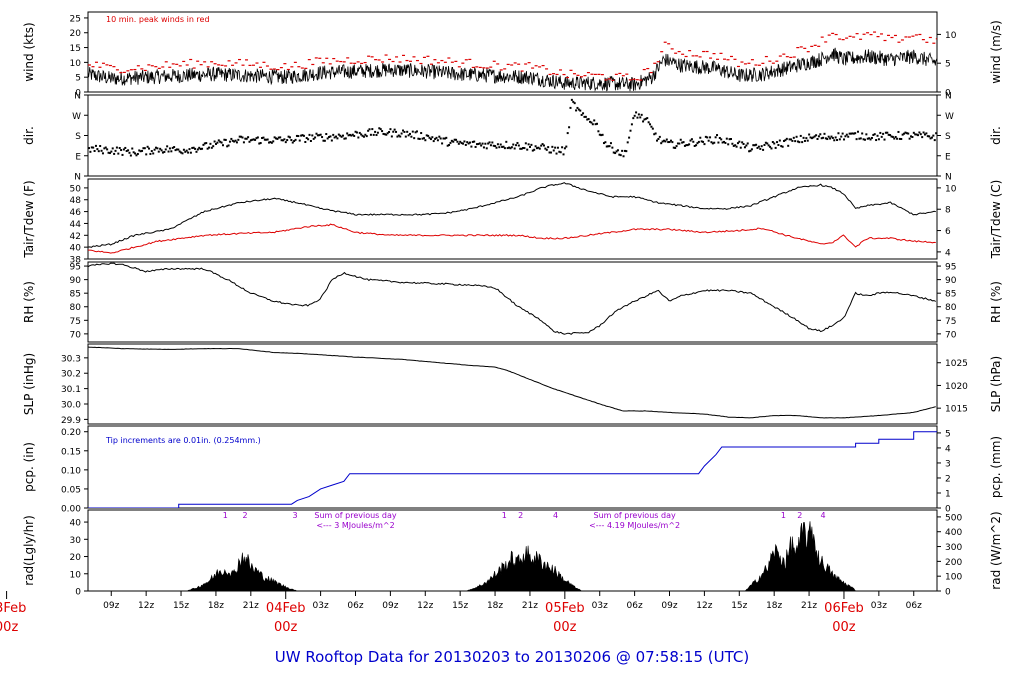 The height and width of the screenshot is (700, 1024). What do you see at coordinates (75, 49) in the screenshot?
I see `wind-ytick-label: 15` at bounding box center [75, 49].